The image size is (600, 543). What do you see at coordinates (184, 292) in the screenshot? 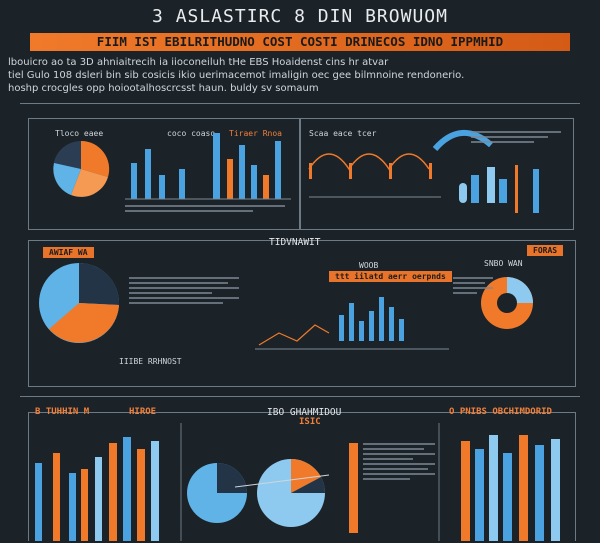
I see `row2-text-lines` at bounding box center [184, 292].